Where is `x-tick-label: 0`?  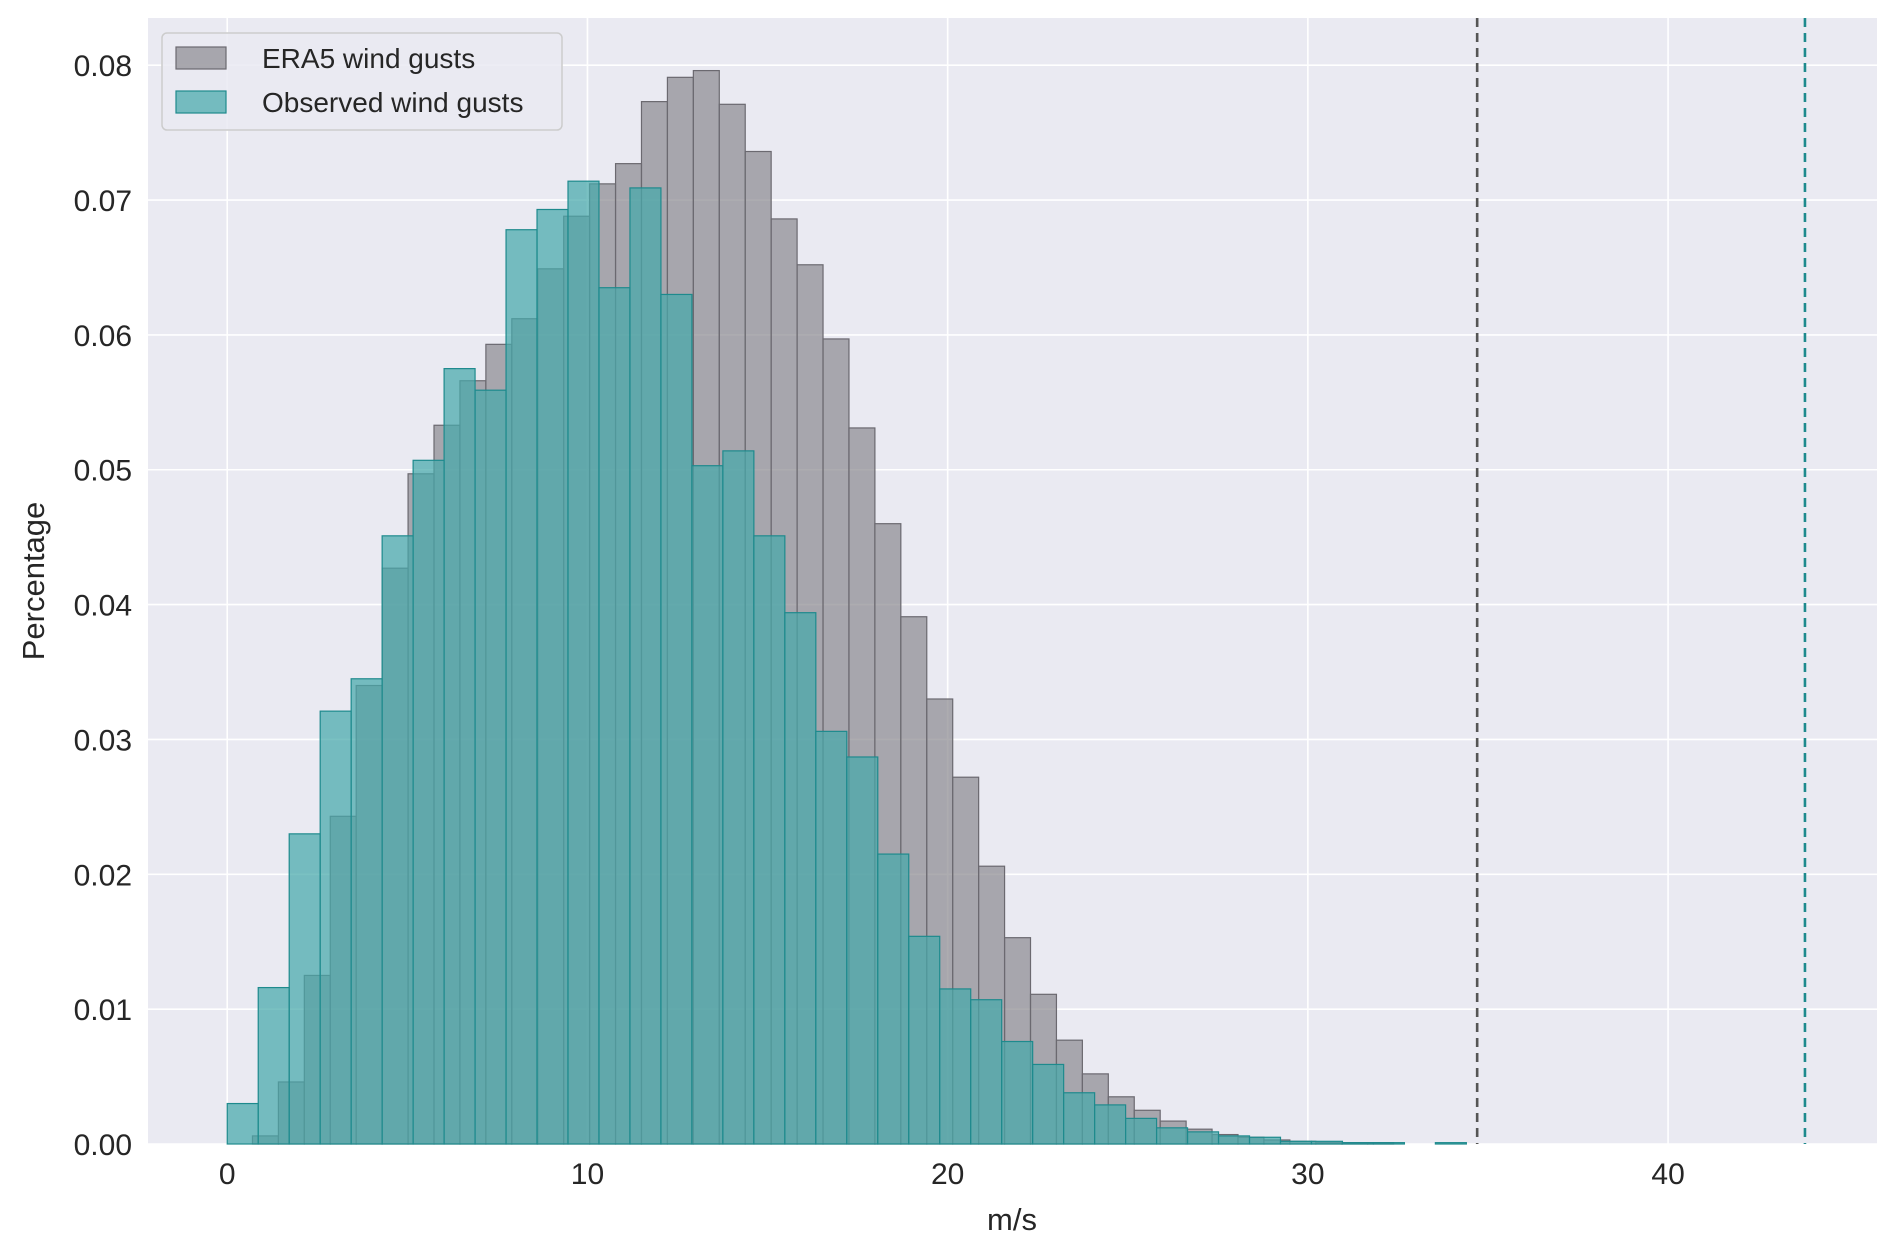
x-tick-label: 0 is located at coordinates (227, 1174).